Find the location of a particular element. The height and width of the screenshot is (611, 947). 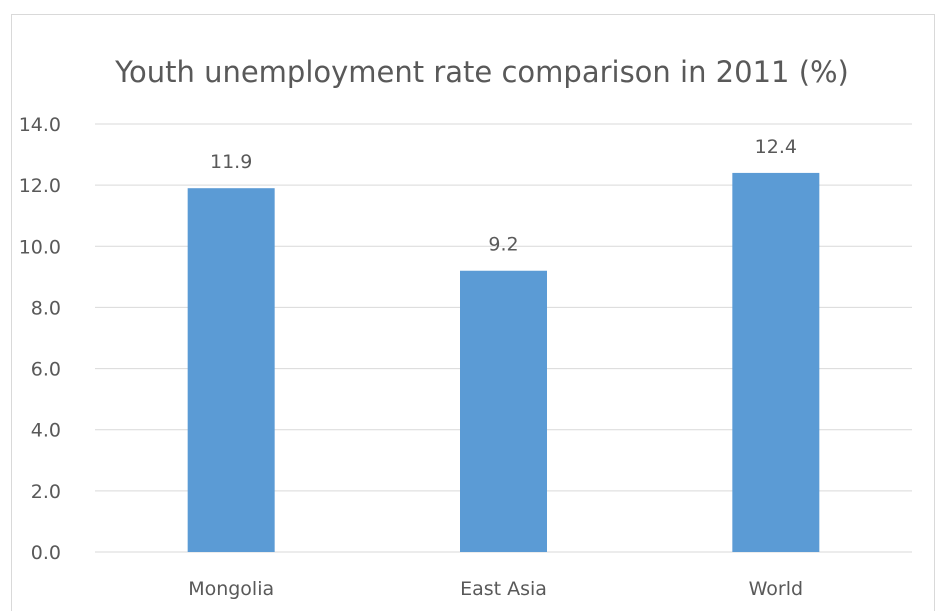

y-tick-label: 2.0 is located at coordinates (46, 492).